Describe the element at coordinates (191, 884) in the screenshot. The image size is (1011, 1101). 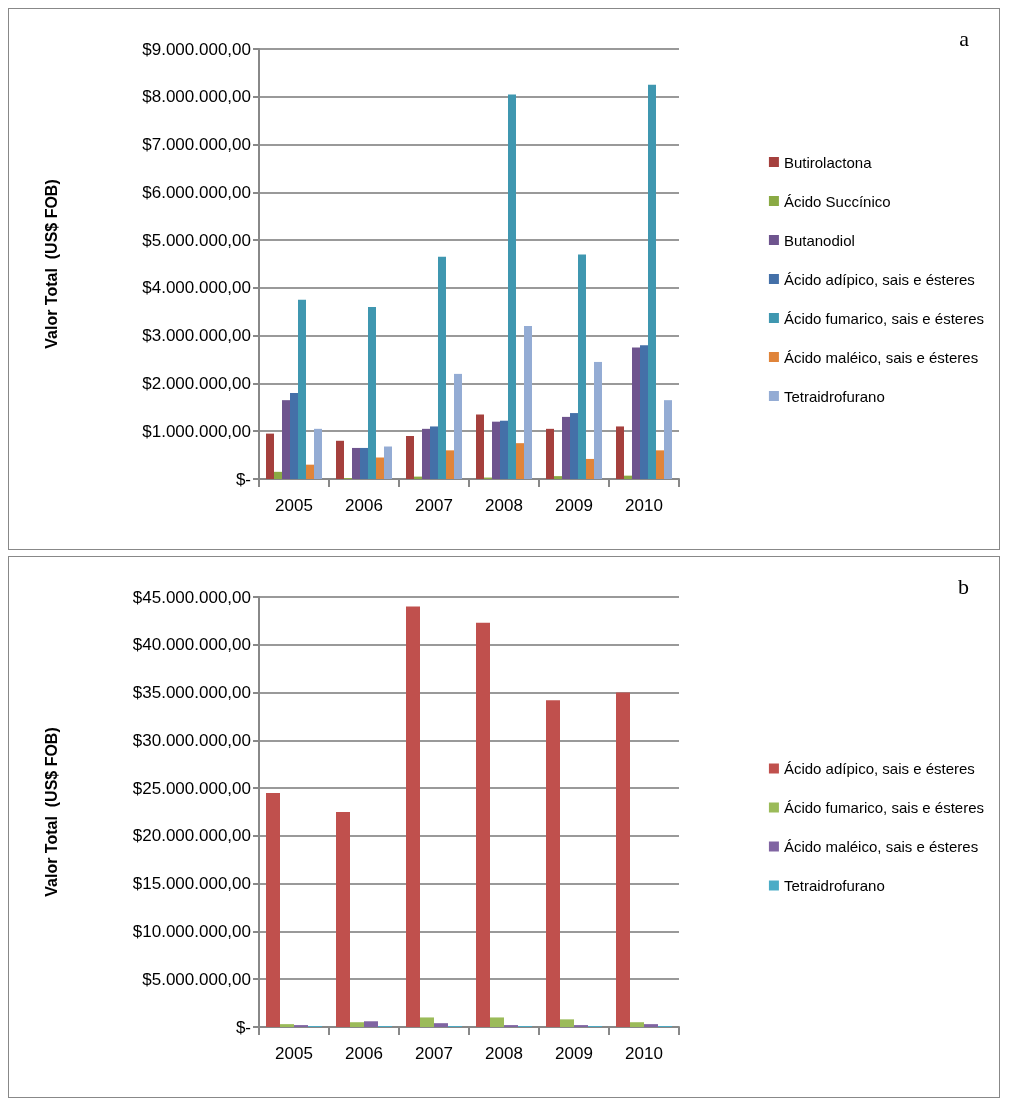
I see `y-tick-label: $15.000.000,00` at that location.